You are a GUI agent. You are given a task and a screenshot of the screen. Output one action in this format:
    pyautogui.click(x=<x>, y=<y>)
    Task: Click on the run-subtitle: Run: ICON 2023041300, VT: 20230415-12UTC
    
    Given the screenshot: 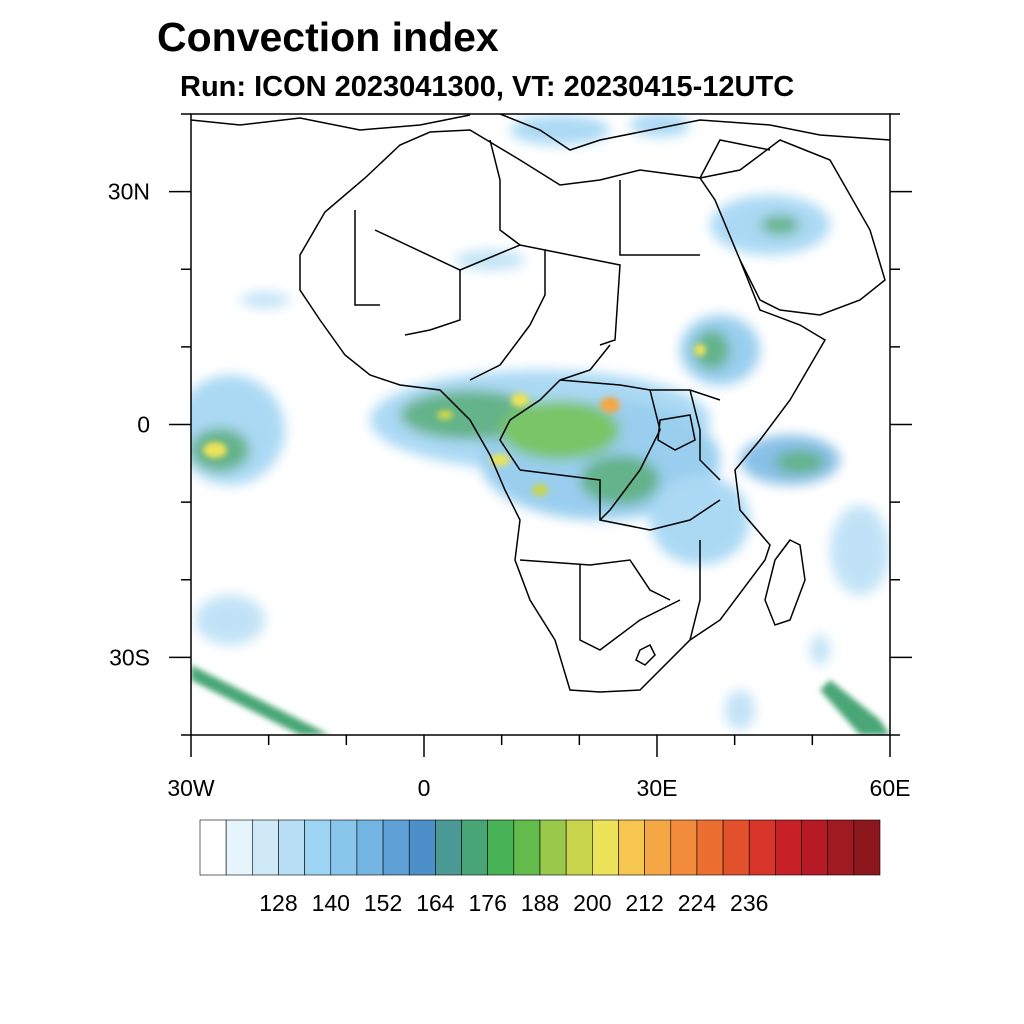 What is the action you would take?
    pyautogui.click(x=487, y=87)
    